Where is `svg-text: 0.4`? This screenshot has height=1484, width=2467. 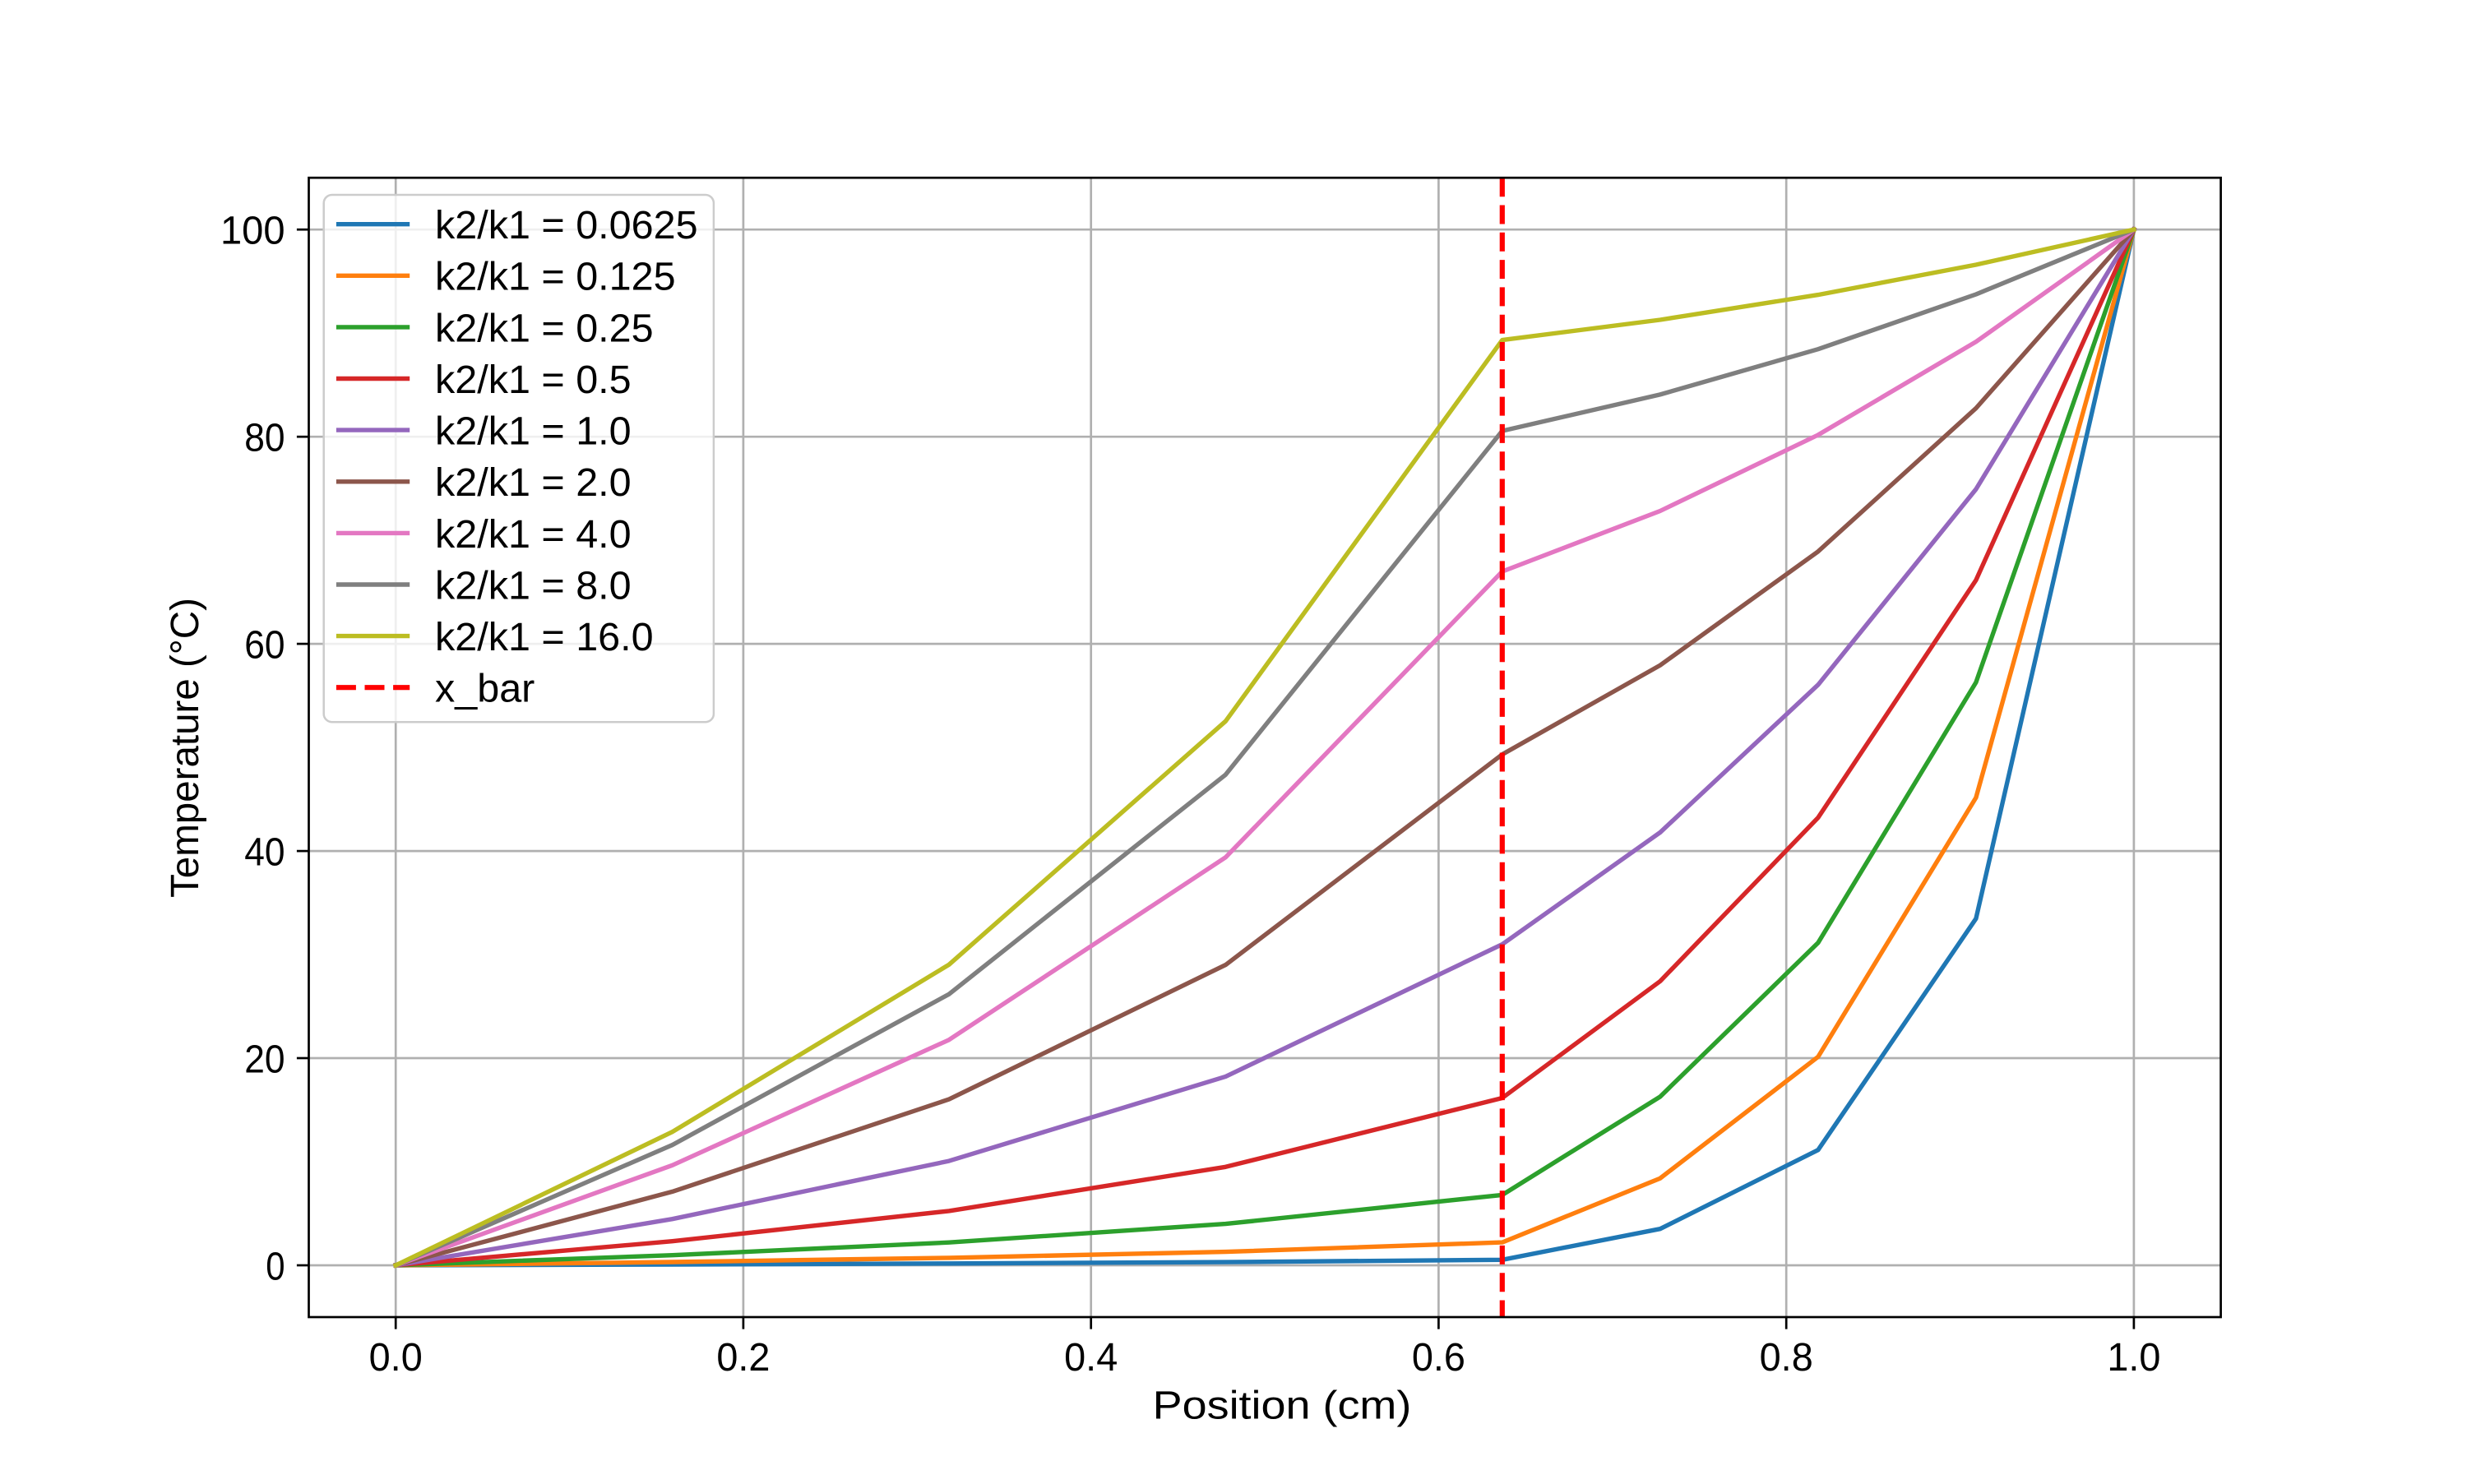 svg-text: 0.4 is located at coordinates (1091, 1357).